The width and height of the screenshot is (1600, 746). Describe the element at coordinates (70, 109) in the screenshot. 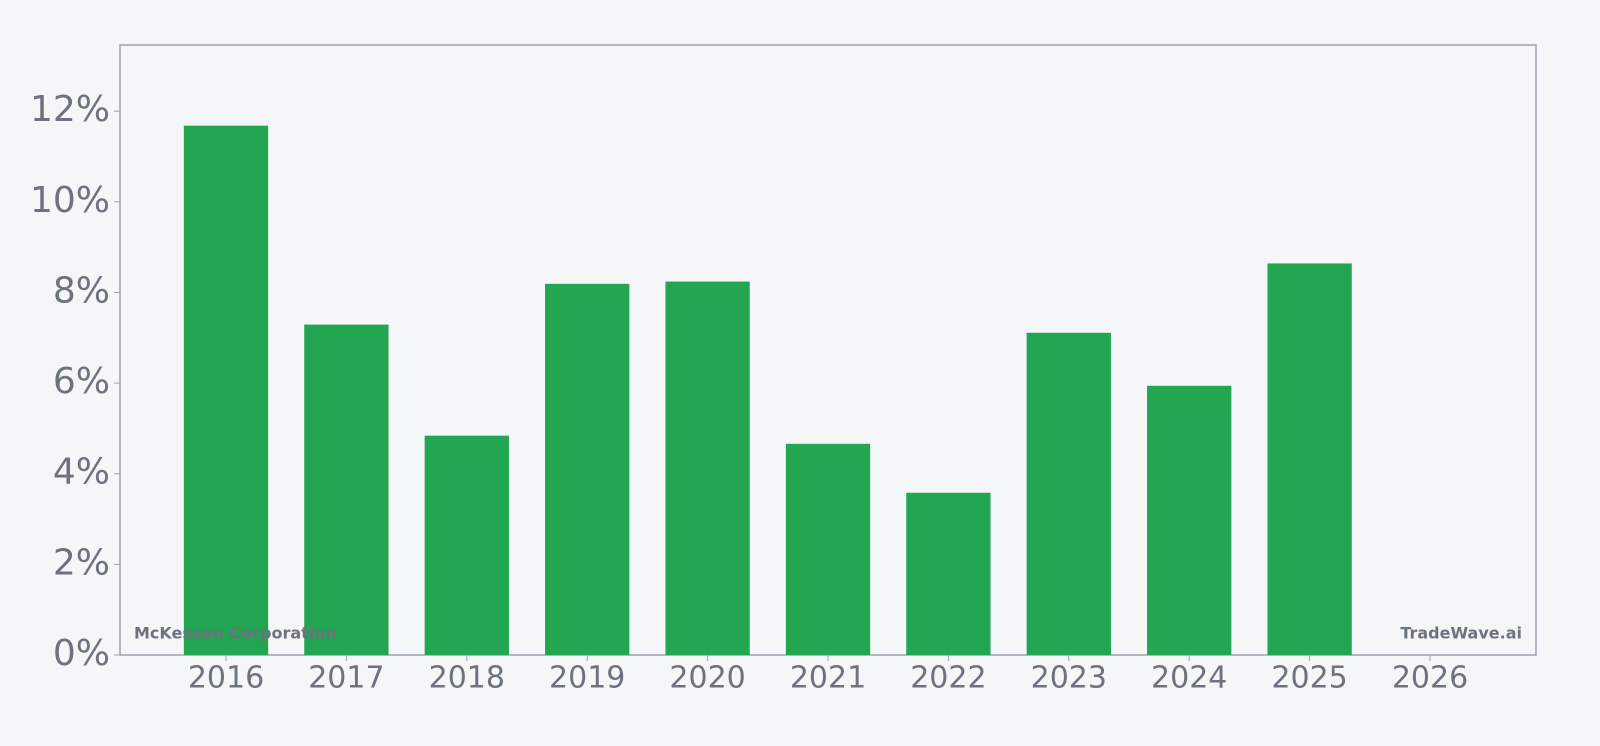

I see `y-tick-label: 12%` at that location.